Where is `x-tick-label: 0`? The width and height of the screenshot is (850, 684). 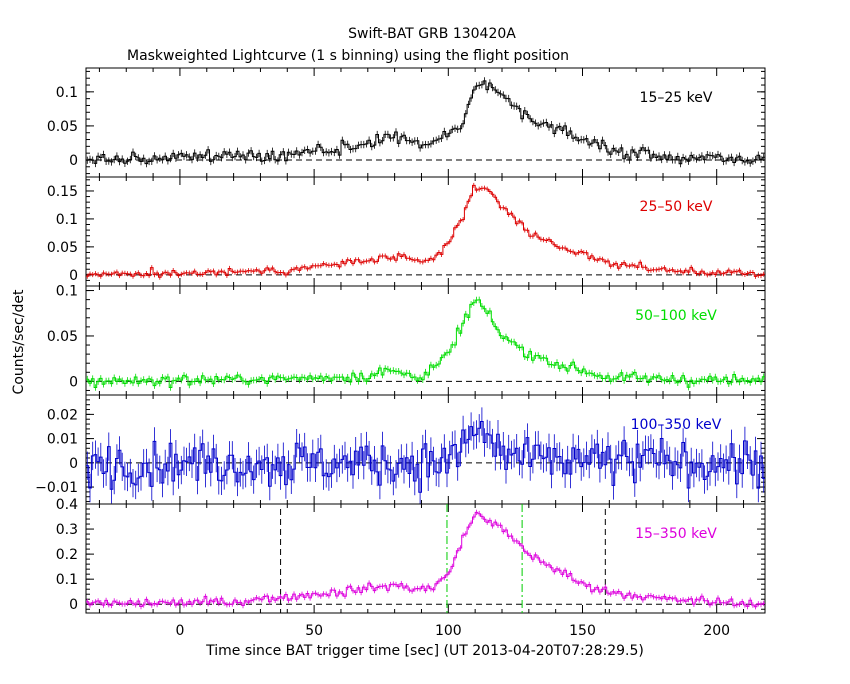 x-tick-label: 0 is located at coordinates (179, 631).